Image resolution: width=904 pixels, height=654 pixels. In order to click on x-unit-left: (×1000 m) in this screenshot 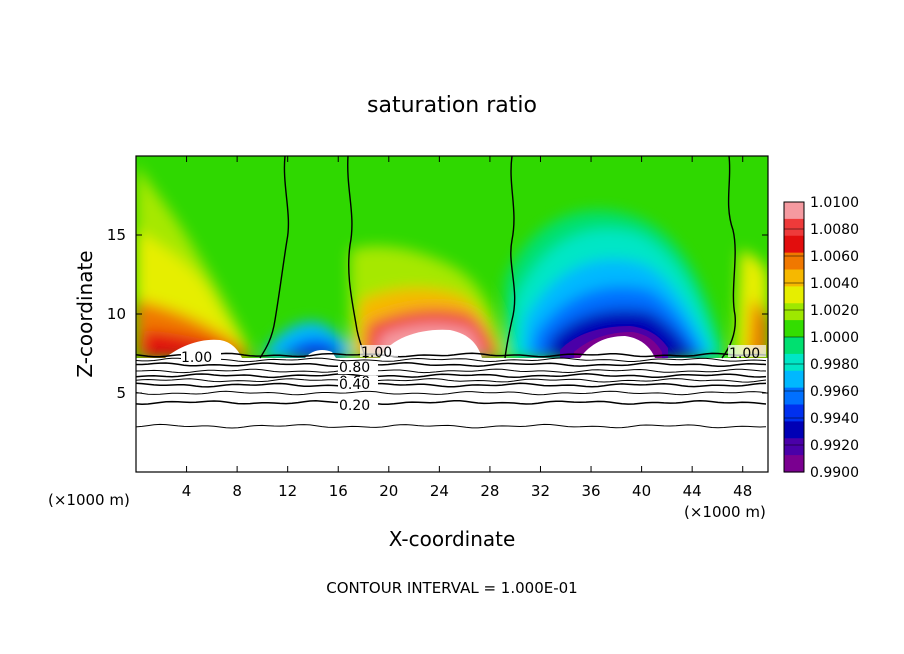, I will do `click(89, 500)`.